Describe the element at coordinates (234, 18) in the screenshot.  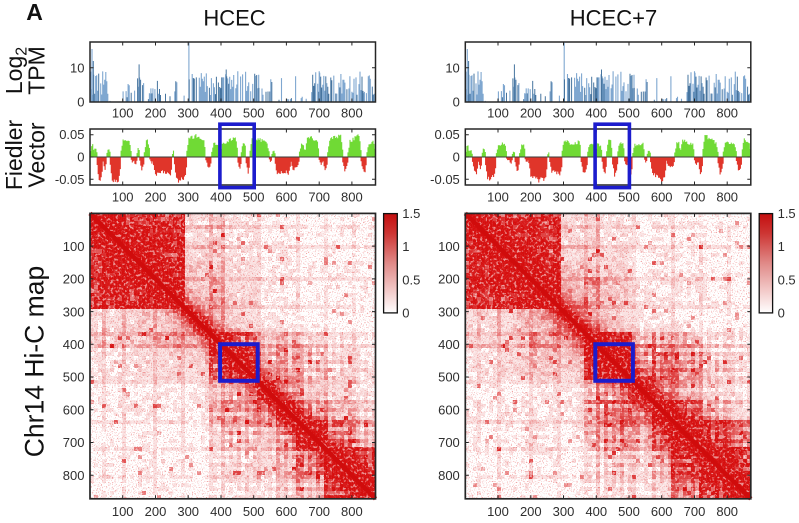
I see `svg-text: HCEC` at that location.